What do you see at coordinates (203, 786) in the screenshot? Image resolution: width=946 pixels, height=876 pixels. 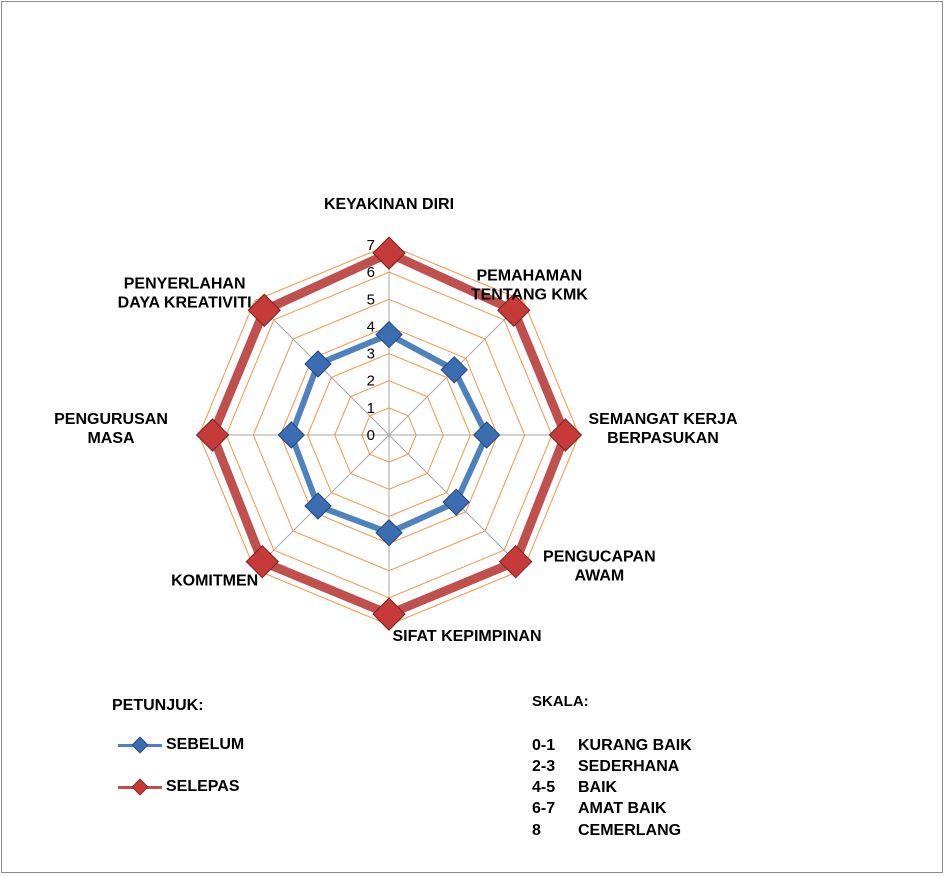 I see `legend-label-selepas: SELEPAS` at bounding box center [203, 786].